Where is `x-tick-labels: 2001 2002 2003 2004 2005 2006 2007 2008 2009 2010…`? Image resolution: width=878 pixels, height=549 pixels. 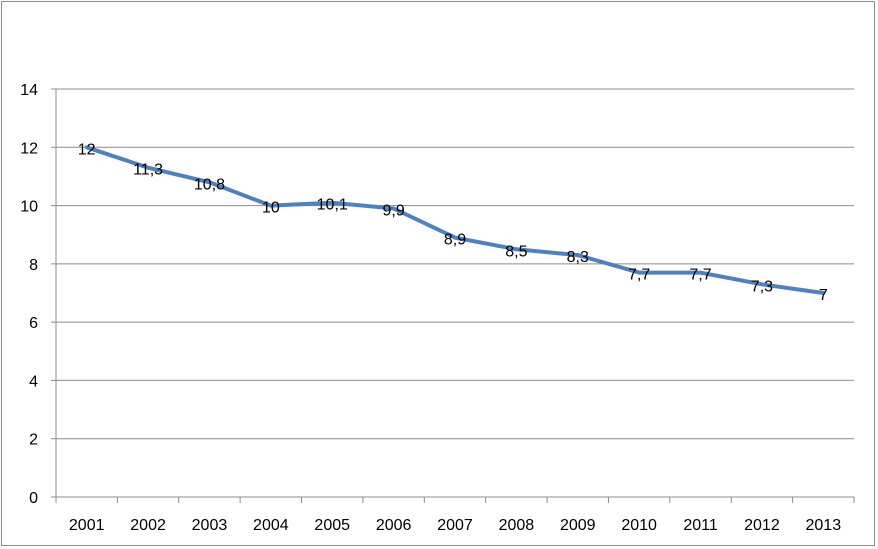 x-tick-labels: 2001 2002 2003 2004 2005 2006 2007 2008 2009 2010… is located at coordinates (455, 525).